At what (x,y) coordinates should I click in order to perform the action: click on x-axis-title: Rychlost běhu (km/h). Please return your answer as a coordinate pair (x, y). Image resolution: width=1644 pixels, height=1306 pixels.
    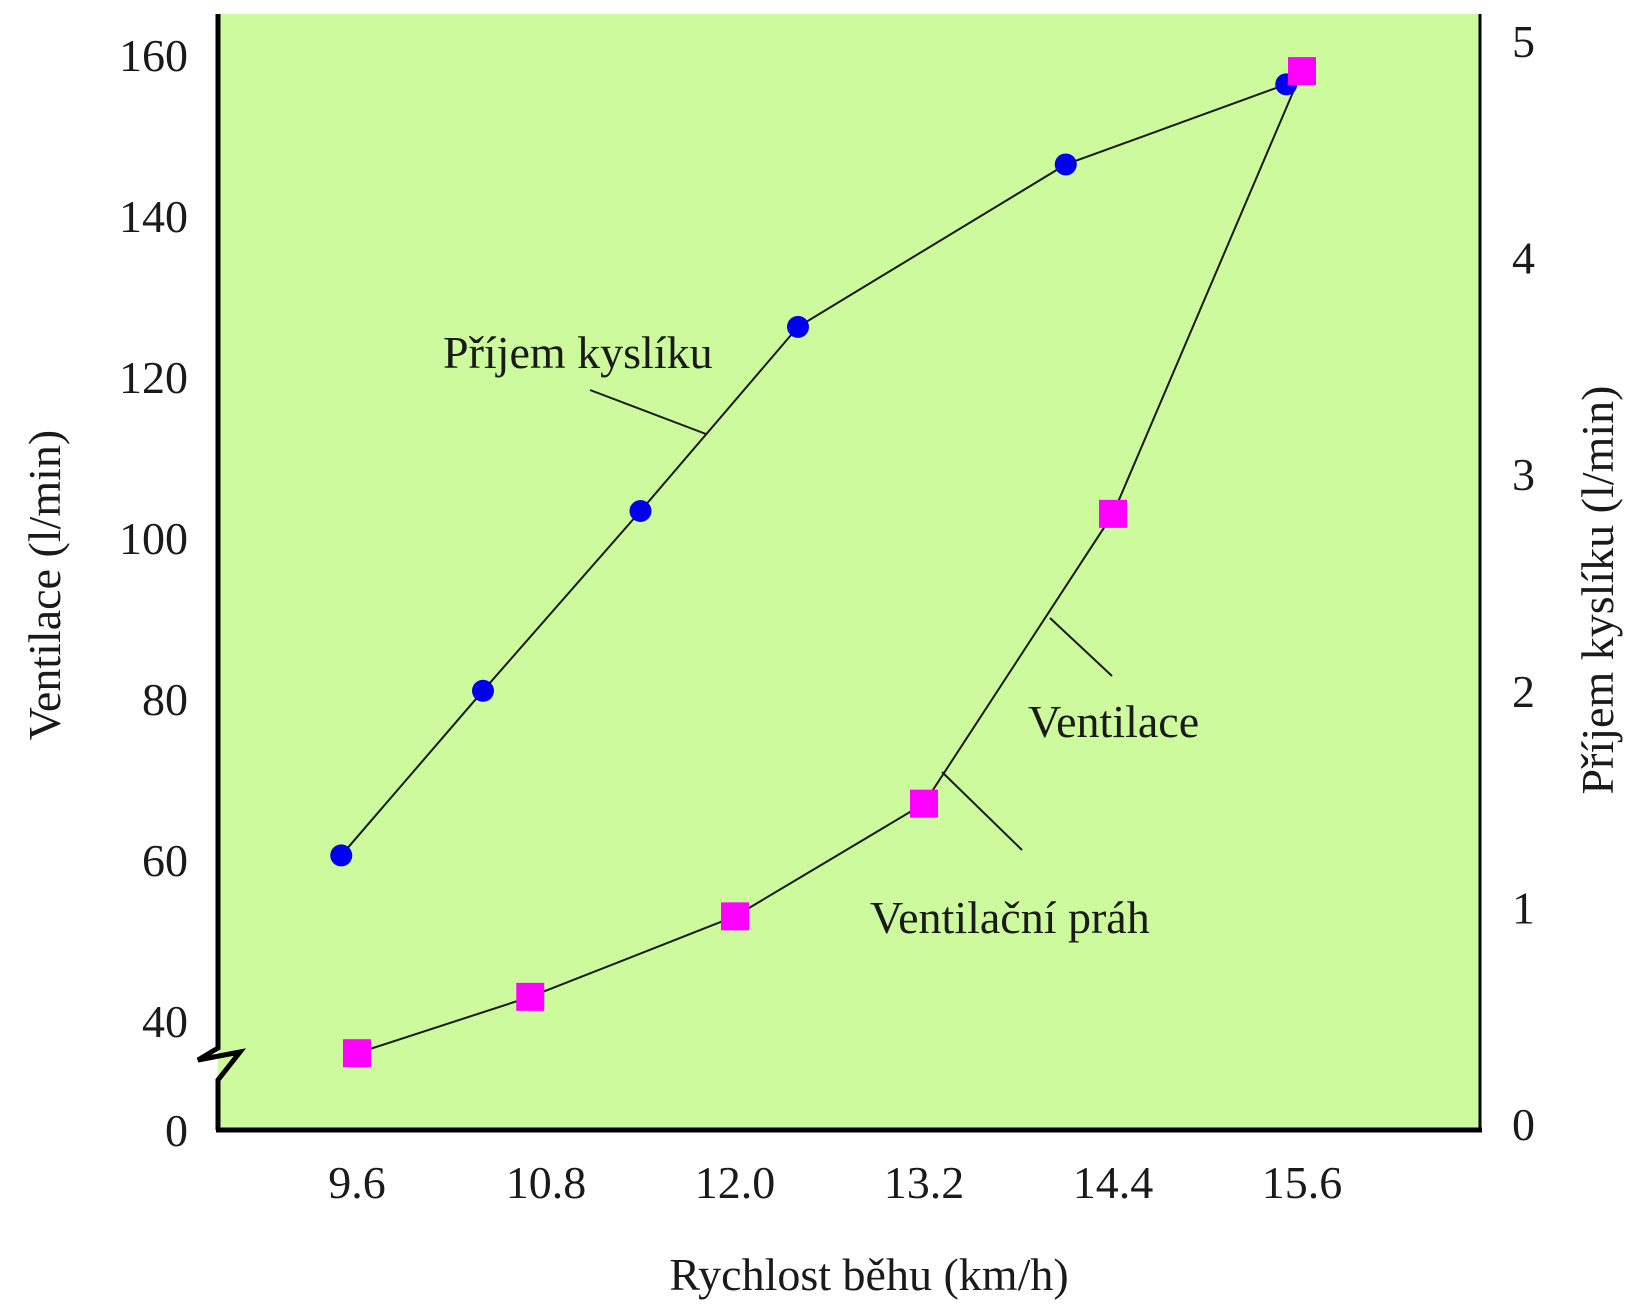
    Looking at the image, I should click on (868, 1274).